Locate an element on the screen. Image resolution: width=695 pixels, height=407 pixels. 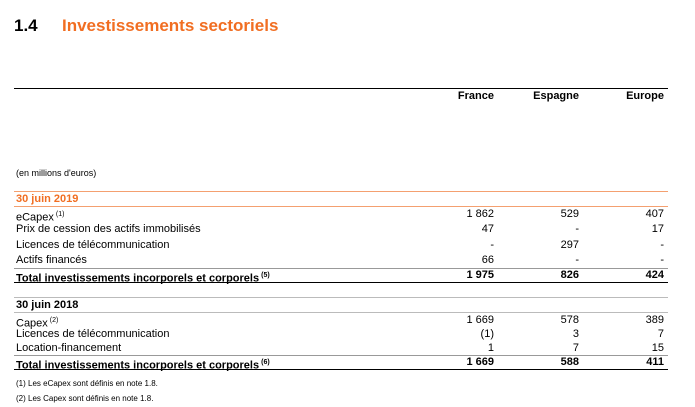
unit: (en millions d'euros) is located at coordinates (56, 173).